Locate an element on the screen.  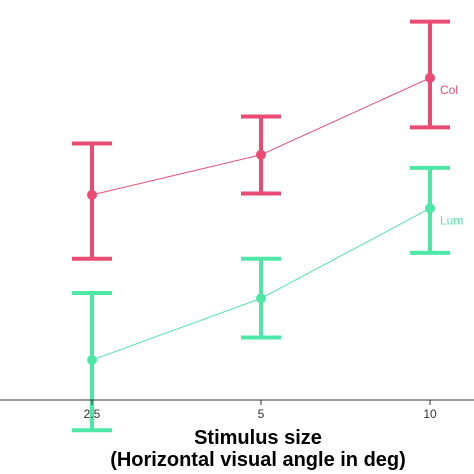
x-tick-label-2.5: 2.5 is located at coordinates (92, 414).